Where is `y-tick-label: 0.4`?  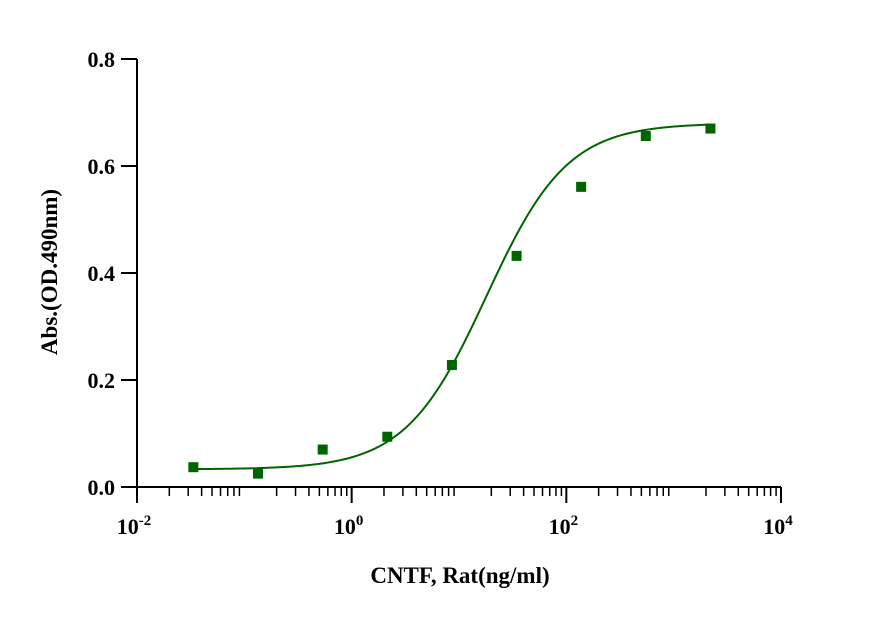 y-tick-label: 0.4 is located at coordinates (102, 273).